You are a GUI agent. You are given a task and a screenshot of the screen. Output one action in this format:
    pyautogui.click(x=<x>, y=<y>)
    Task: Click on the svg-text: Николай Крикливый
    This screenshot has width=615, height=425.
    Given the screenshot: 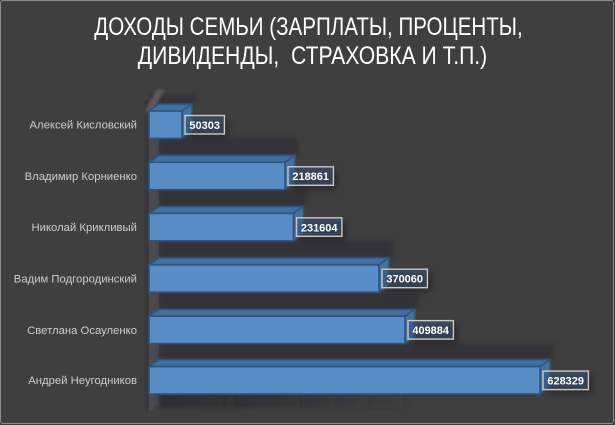 What is the action you would take?
    pyautogui.click(x=84, y=228)
    